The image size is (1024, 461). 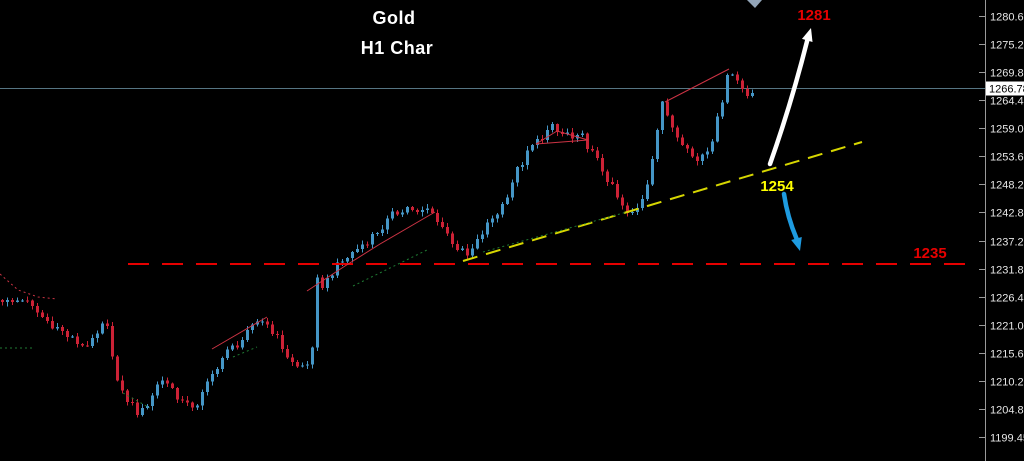 What do you see at coordinates (29, 286) in the screenshot?
I see `ma-curve-topleft` at bounding box center [29, 286].